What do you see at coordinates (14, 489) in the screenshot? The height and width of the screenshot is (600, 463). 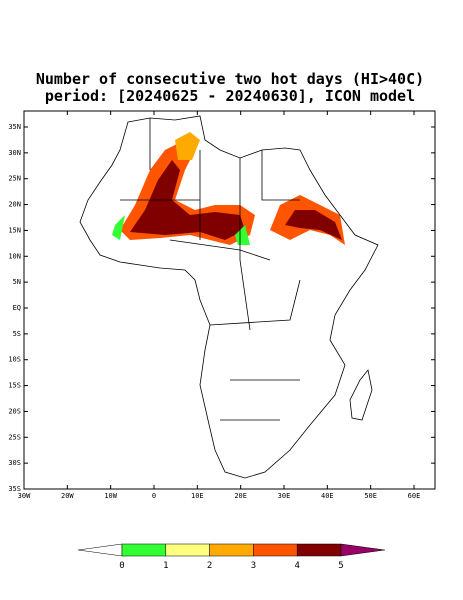 I see `lat-label: 35S` at bounding box center [14, 489].